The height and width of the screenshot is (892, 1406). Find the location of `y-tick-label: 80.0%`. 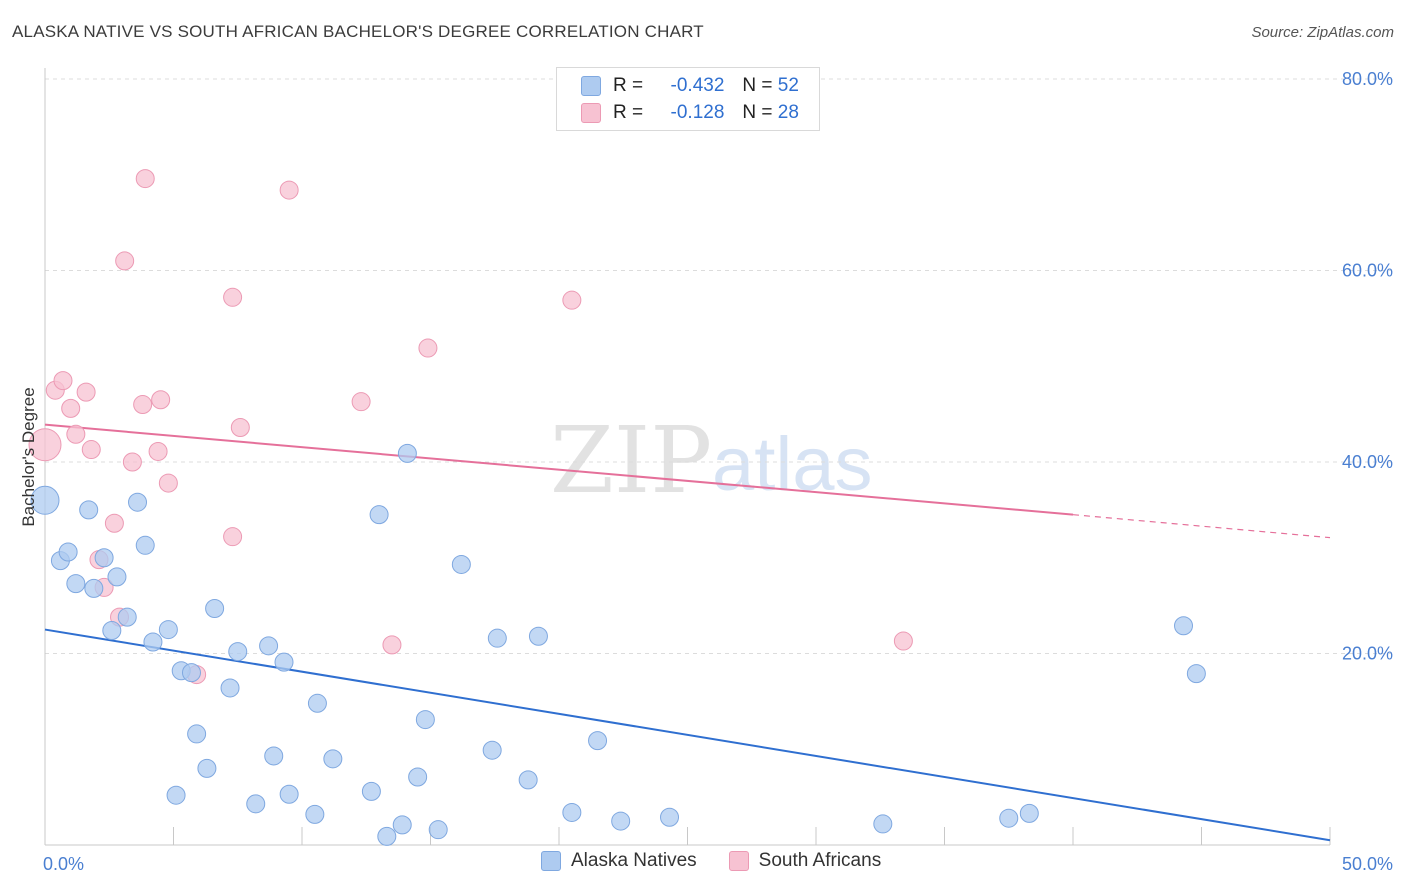

y-tick-label: 80.0% is located at coordinates (1367, 79).